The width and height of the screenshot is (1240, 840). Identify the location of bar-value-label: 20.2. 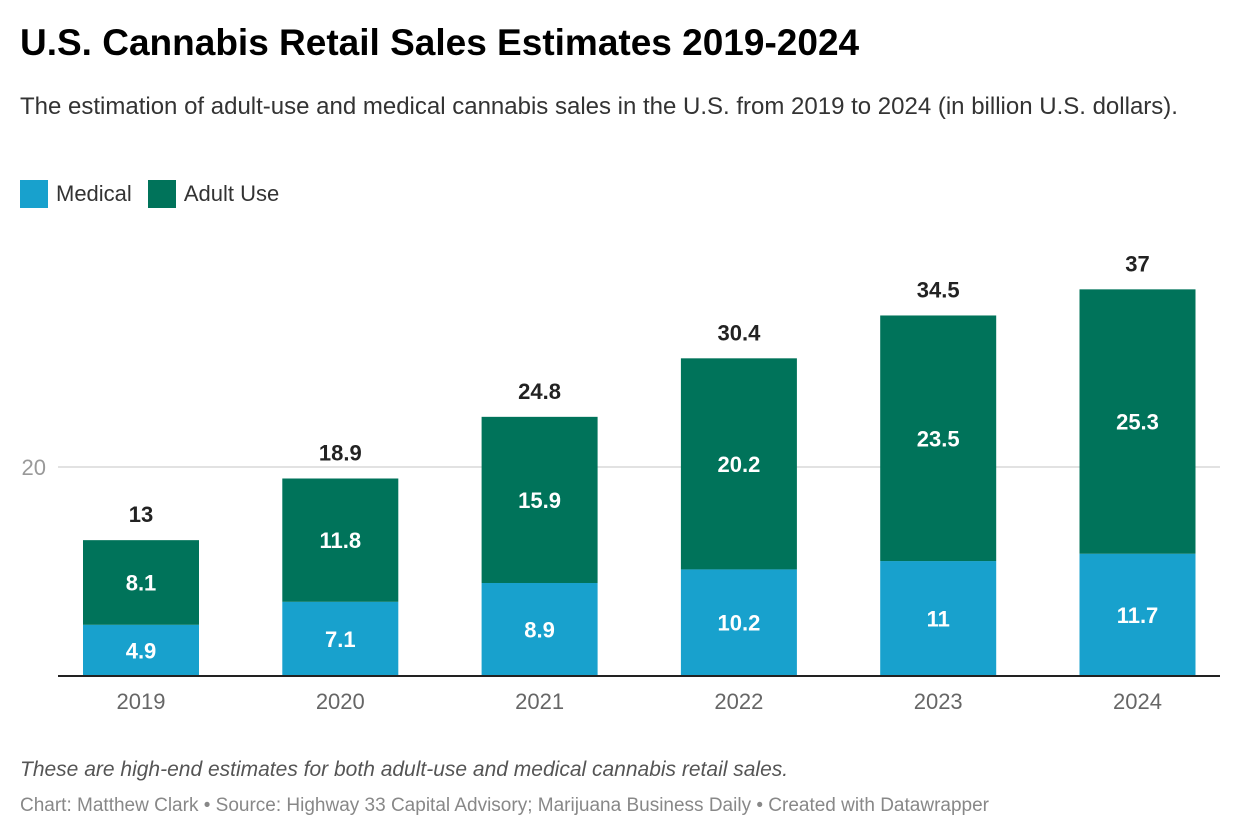
(738, 464).